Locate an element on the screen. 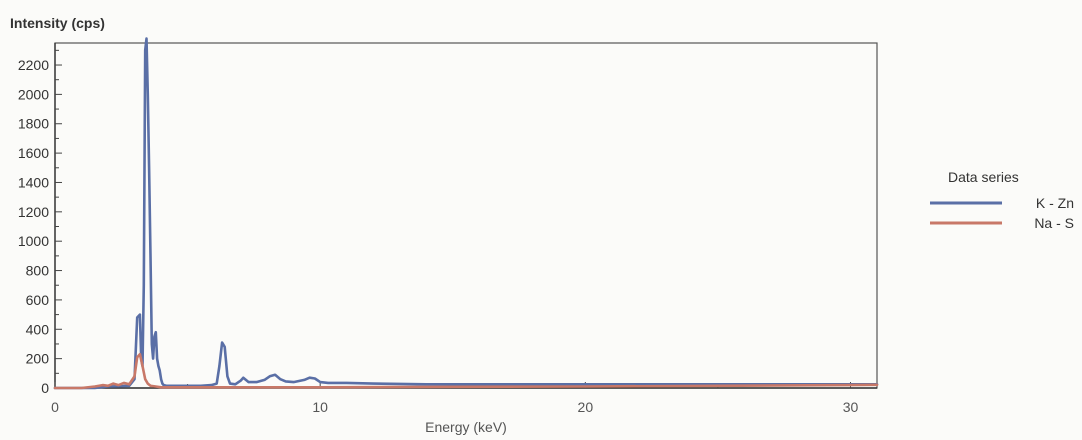 The height and width of the screenshot is (440, 1082). y-tick-label: 1200 is located at coordinates (33, 212).